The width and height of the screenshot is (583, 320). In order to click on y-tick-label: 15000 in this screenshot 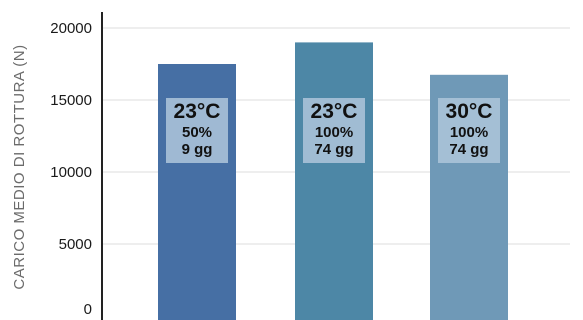, I will do `click(71, 100)`.